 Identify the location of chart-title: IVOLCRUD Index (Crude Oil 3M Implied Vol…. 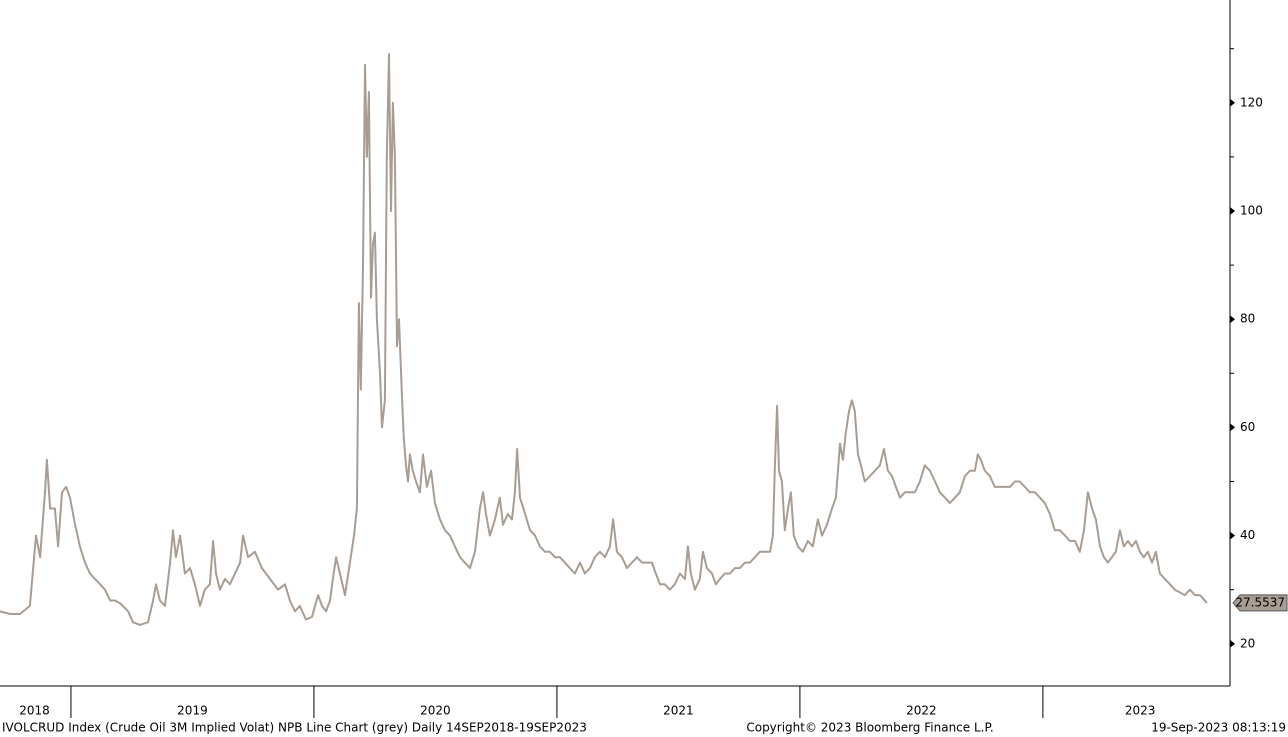
(294, 728).